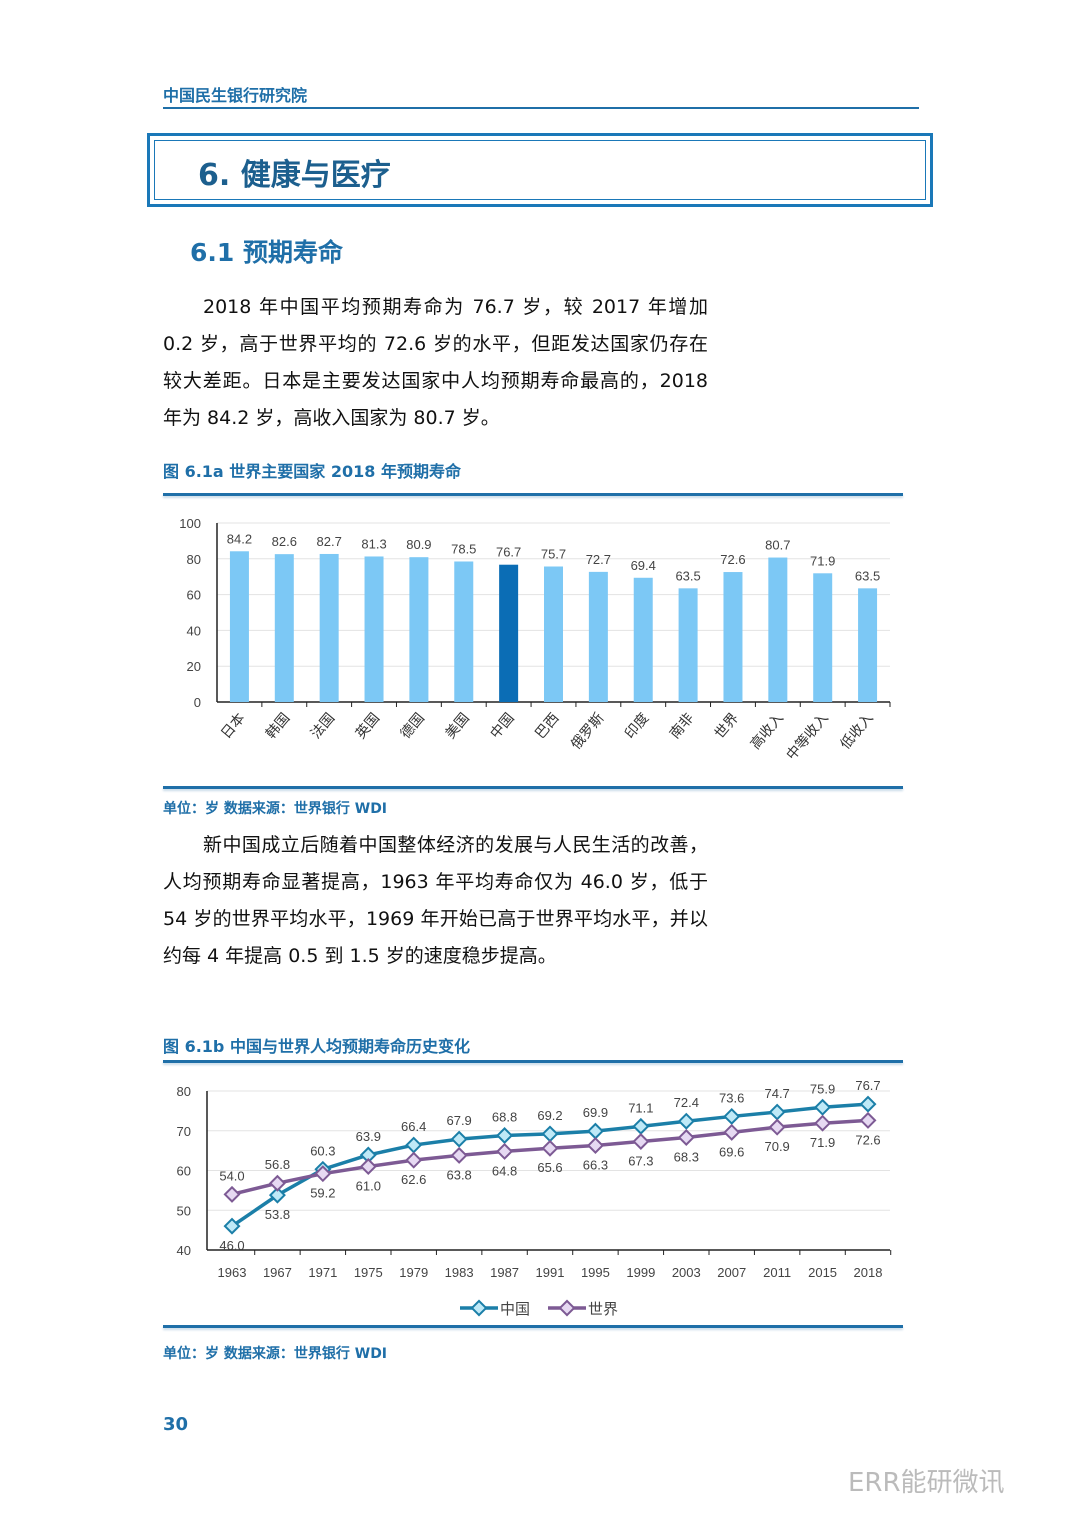  Describe the element at coordinates (322, 1193) in the screenshot. I see `data-label: 59.2` at that location.